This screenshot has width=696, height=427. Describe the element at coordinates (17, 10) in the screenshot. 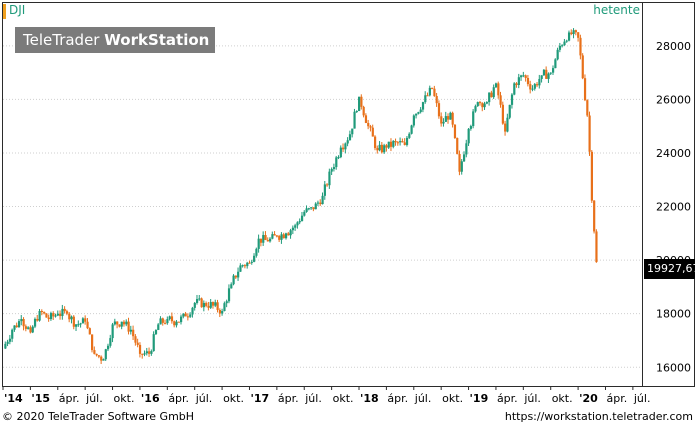

I see `instrument-symbol: DJI` at that location.